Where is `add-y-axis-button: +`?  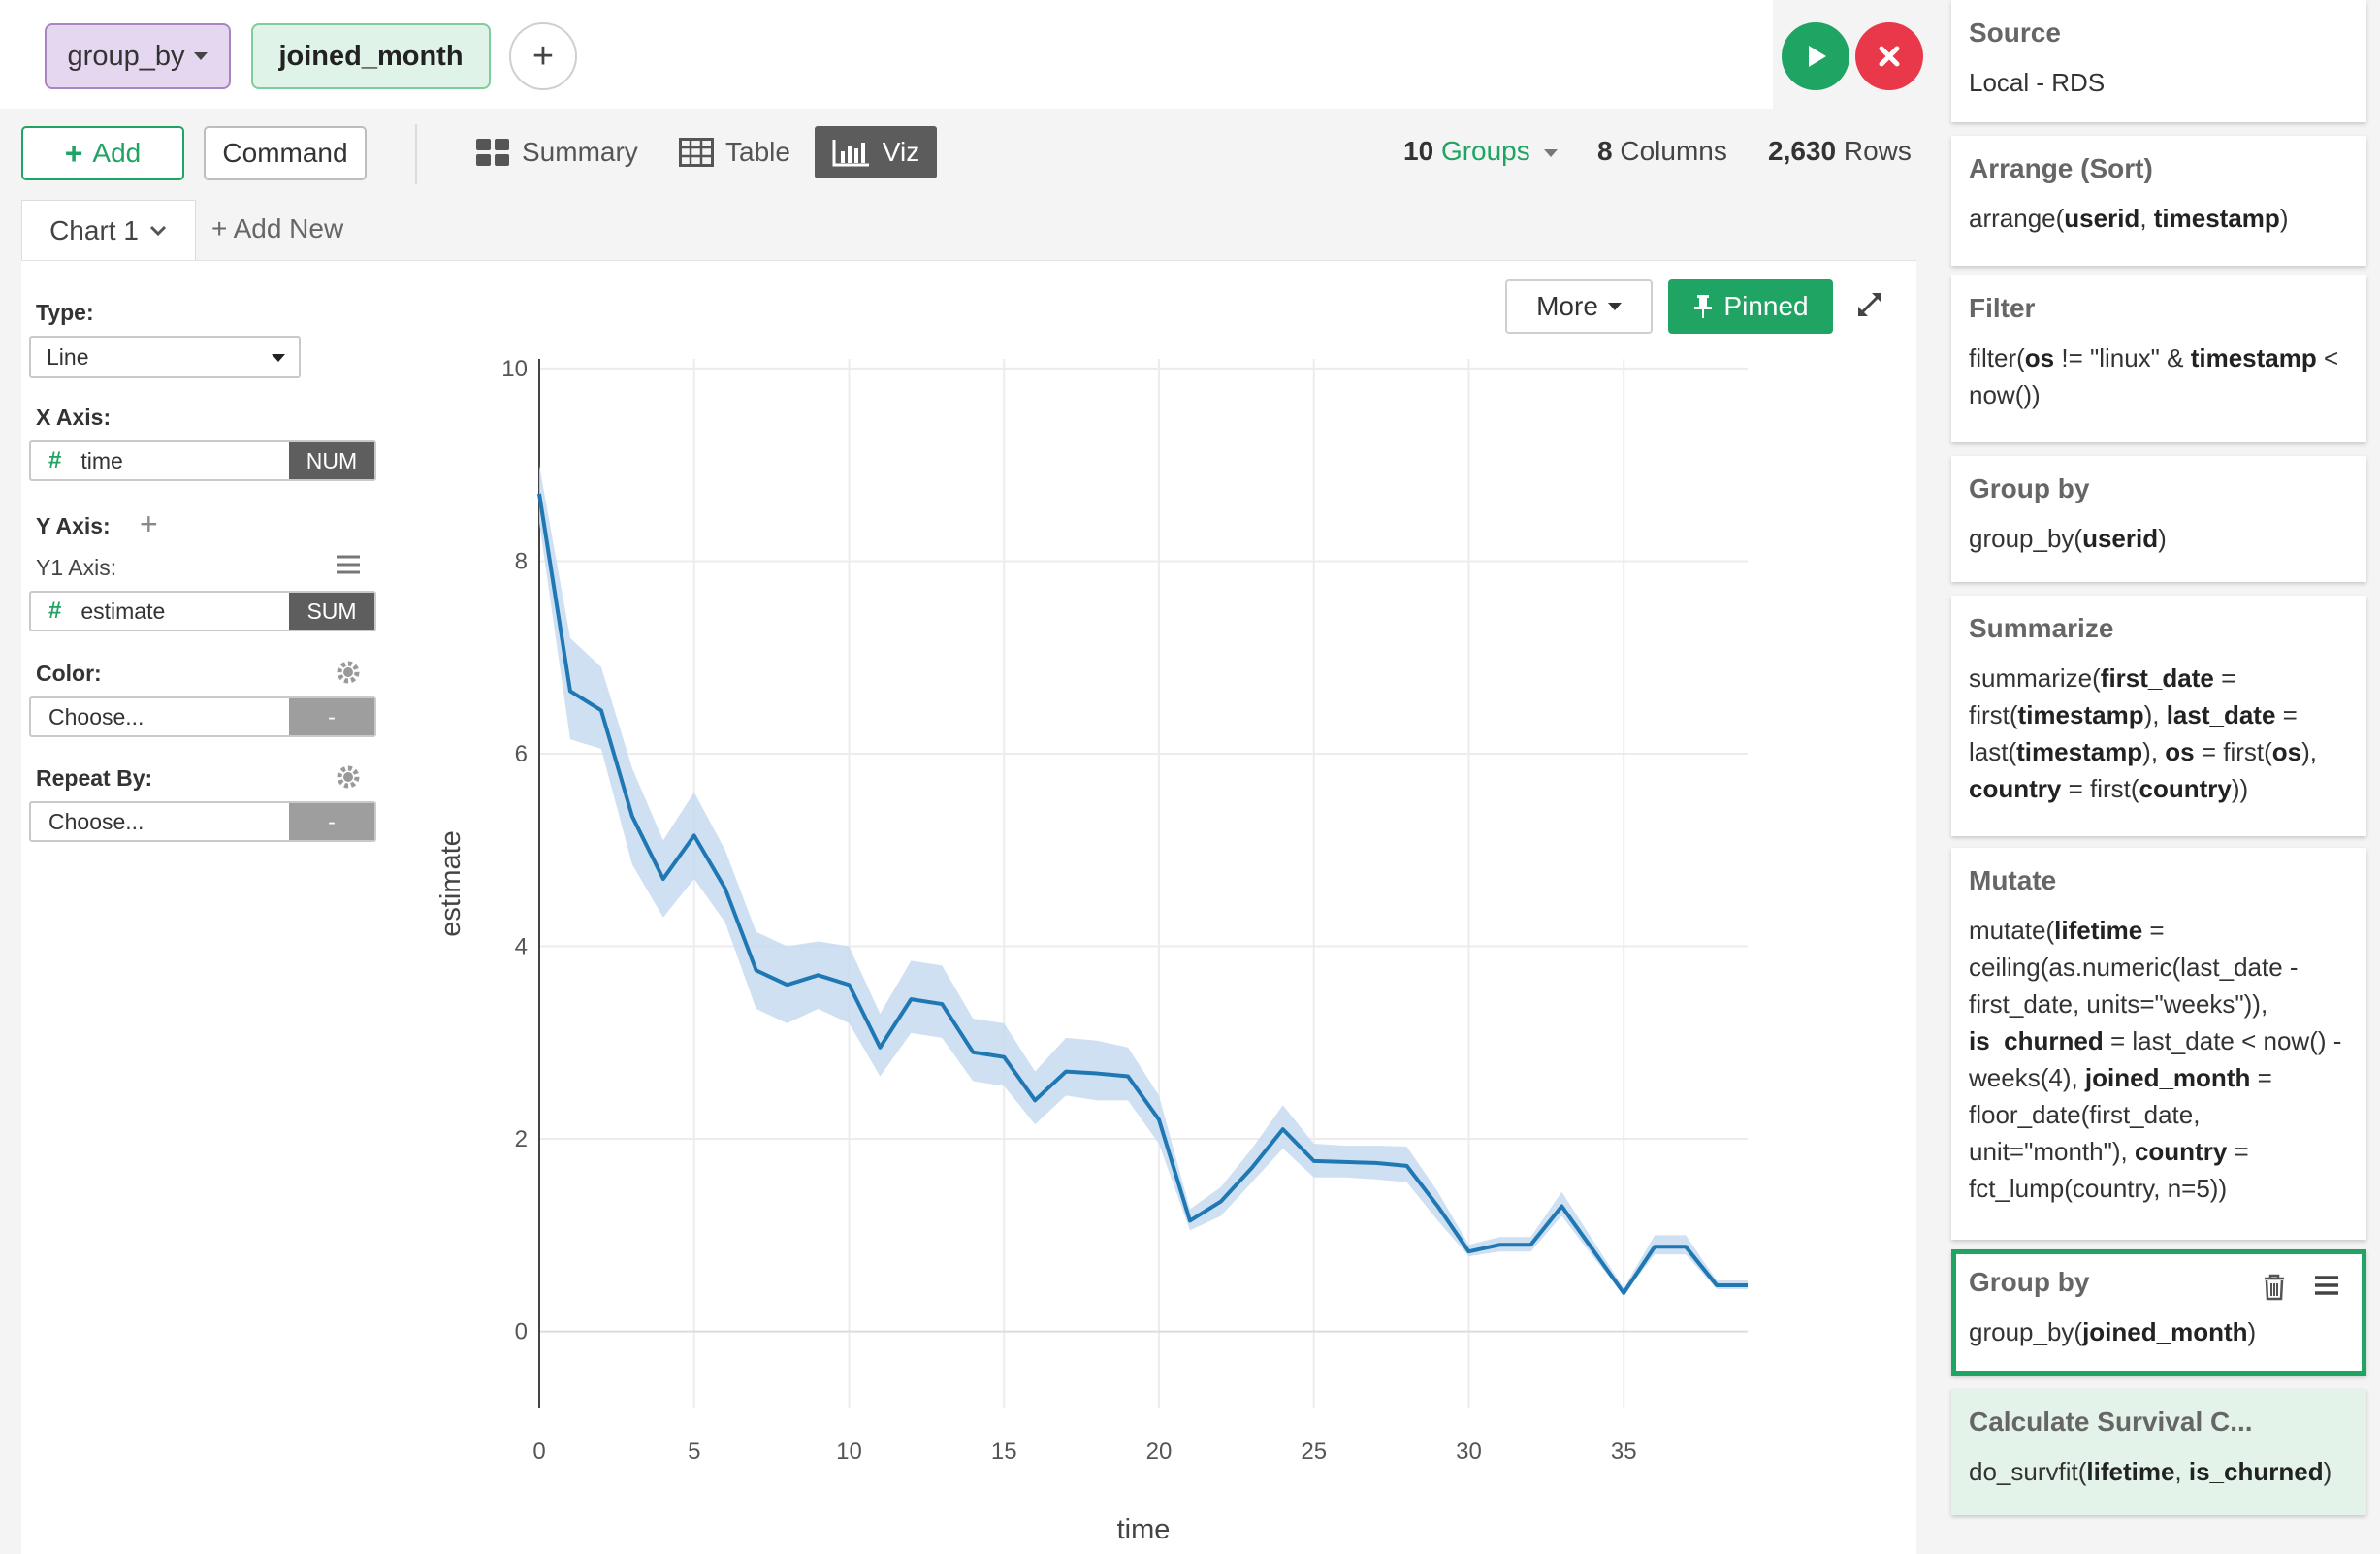 add-y-axis-button: + is located at coordinates (149, 523).